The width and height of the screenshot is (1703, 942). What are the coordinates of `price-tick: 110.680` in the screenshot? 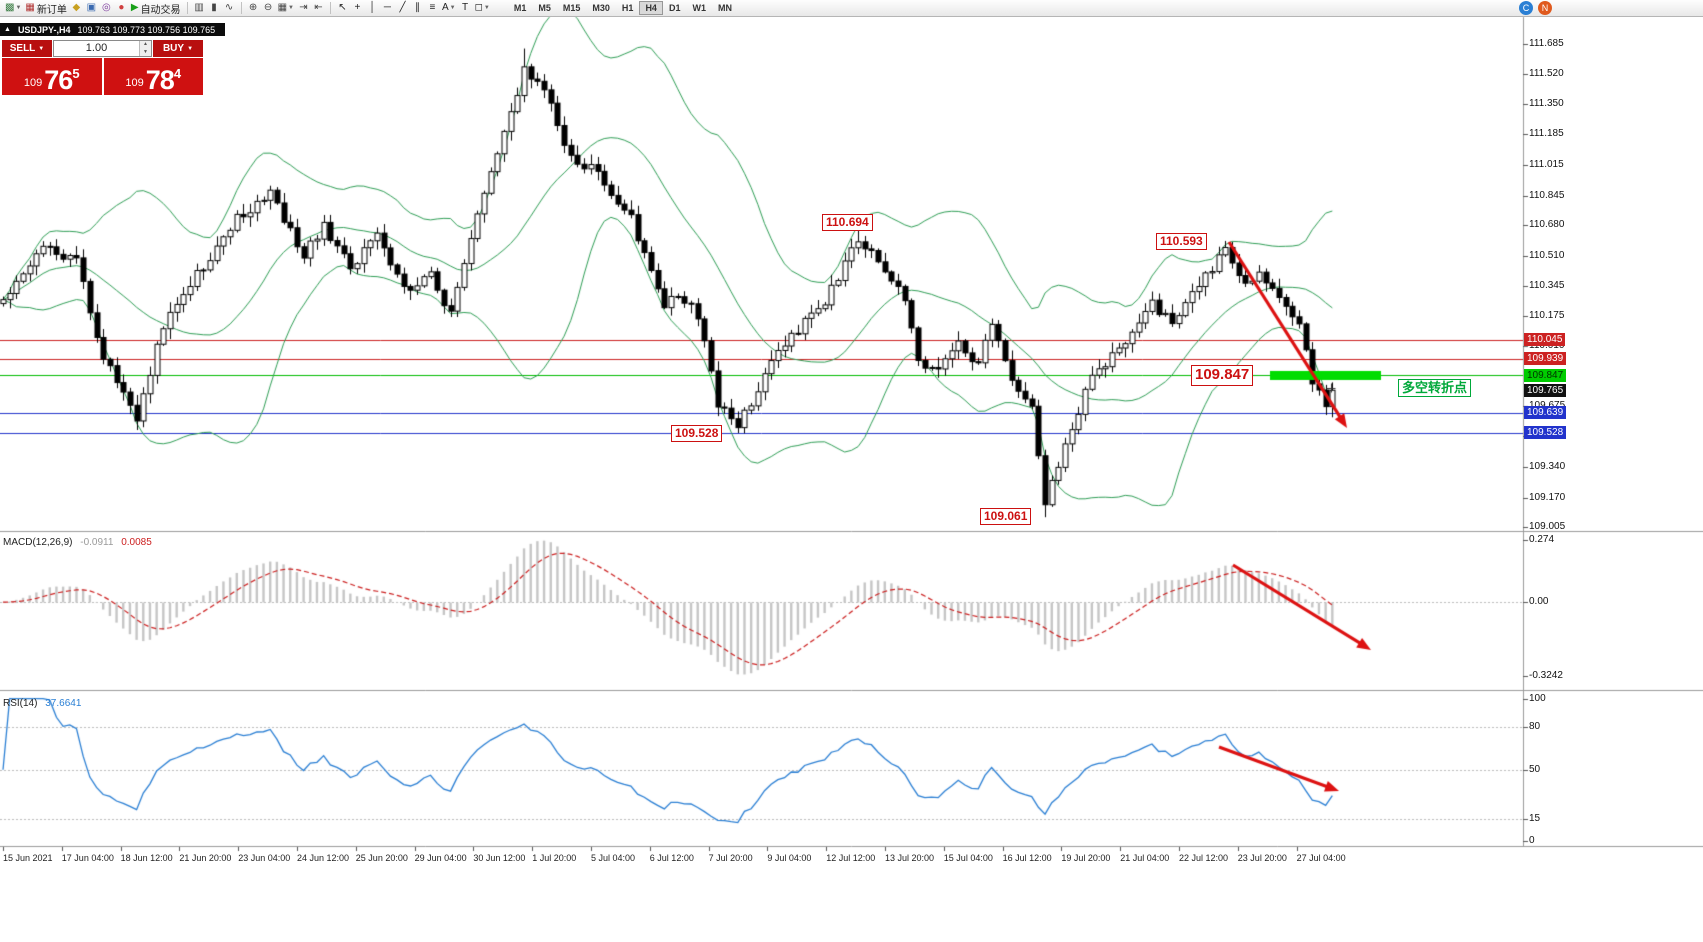 It's located at (1547, 225).